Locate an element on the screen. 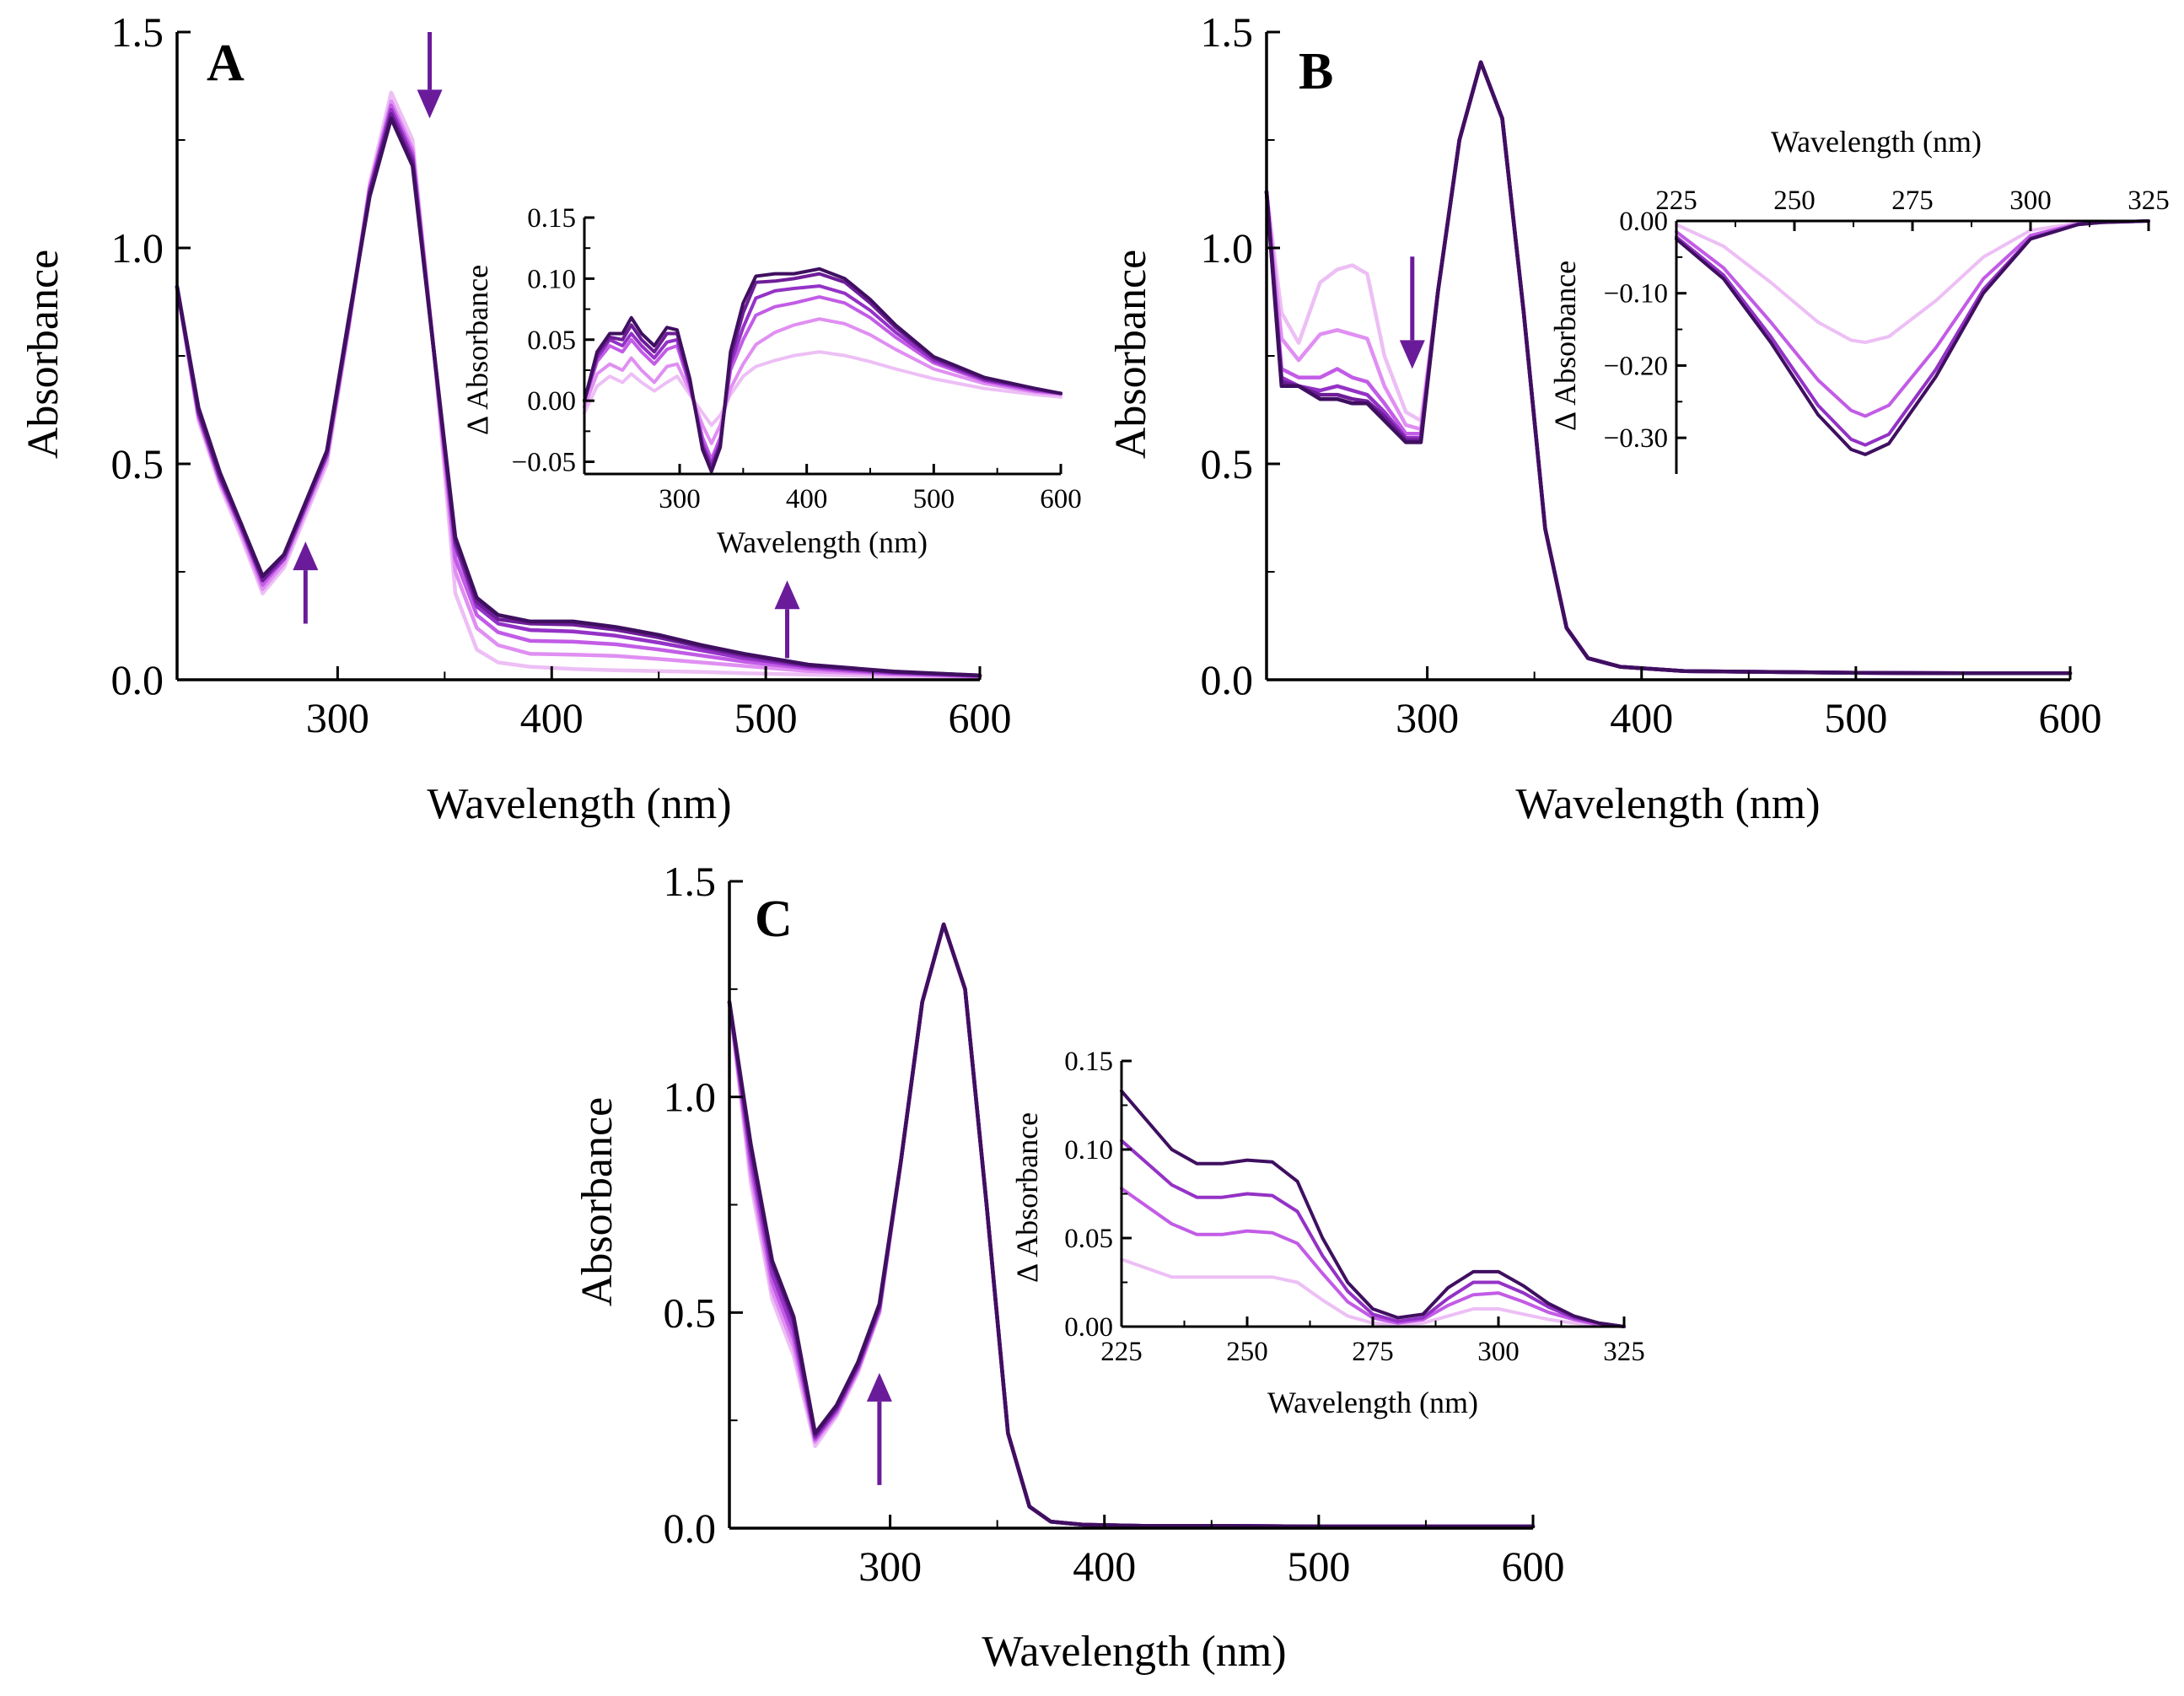 The image size is (2184, 1696). y-axis-title-b: Absorbance is located at coordinates (1131, 354).